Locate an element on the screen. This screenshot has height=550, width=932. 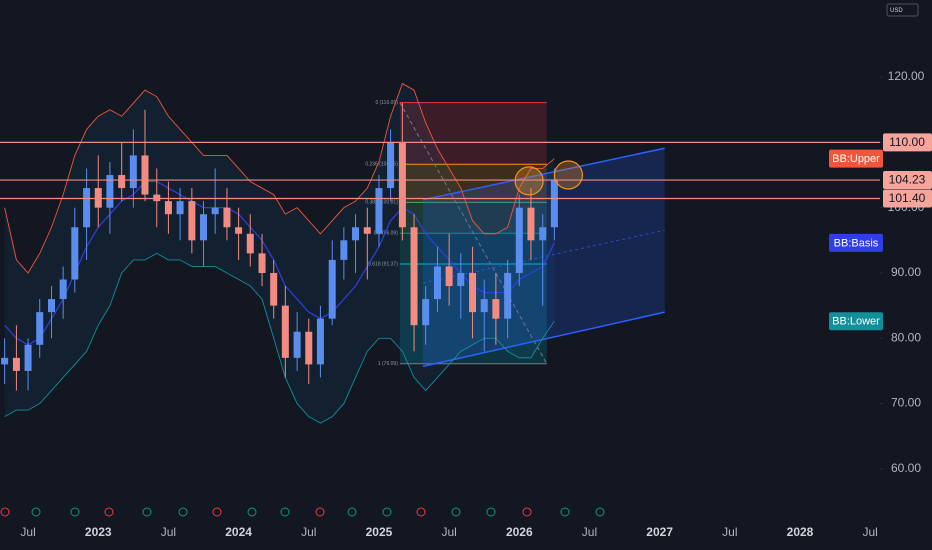
y-tick-label: 90.00 is located at coordinates (906, 272).